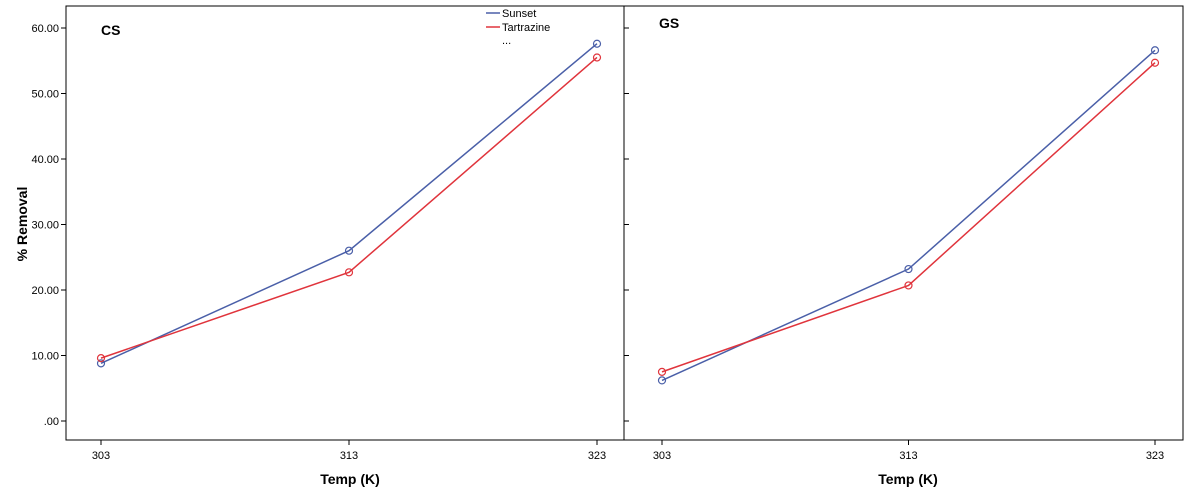 This screenshot has height=501, width=1189. What do you see at coordinates (110, 30) in the screenshot?
I see `panel-label: CS` at bounding box center [110, 30].